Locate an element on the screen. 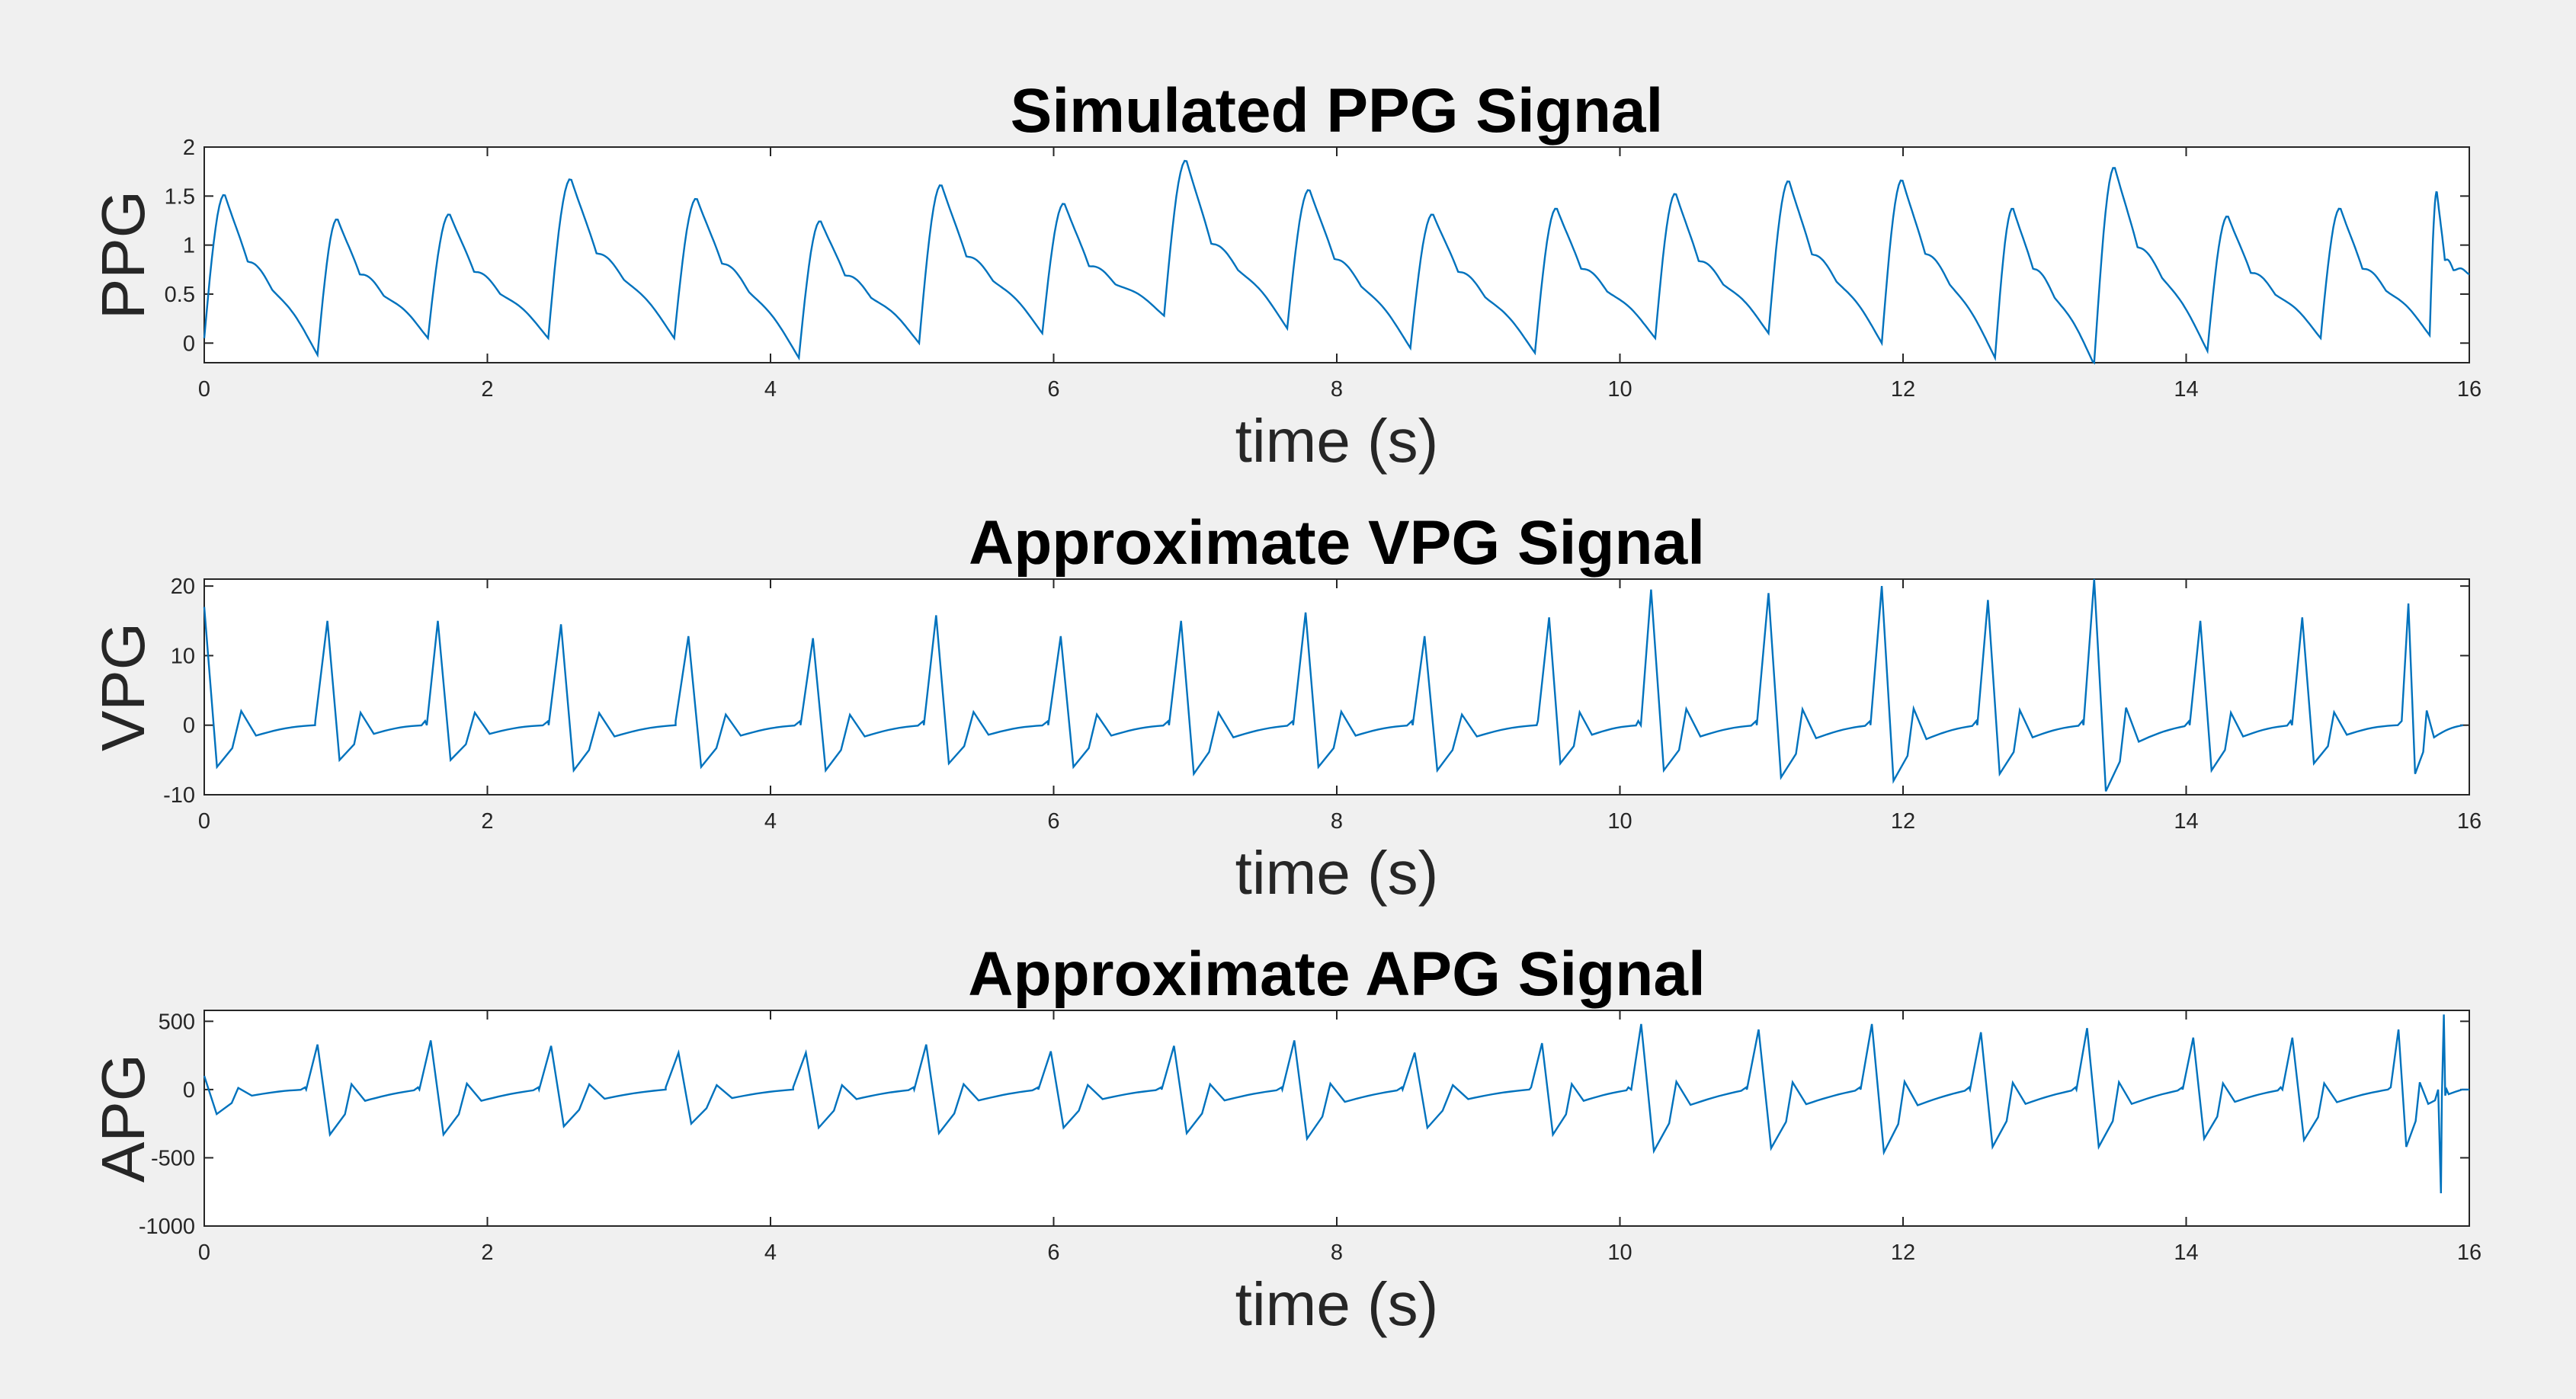 The width and height of the screenshot is (2576, 1399). y-tick-label: 500 is located at coordinates (177, 1022).